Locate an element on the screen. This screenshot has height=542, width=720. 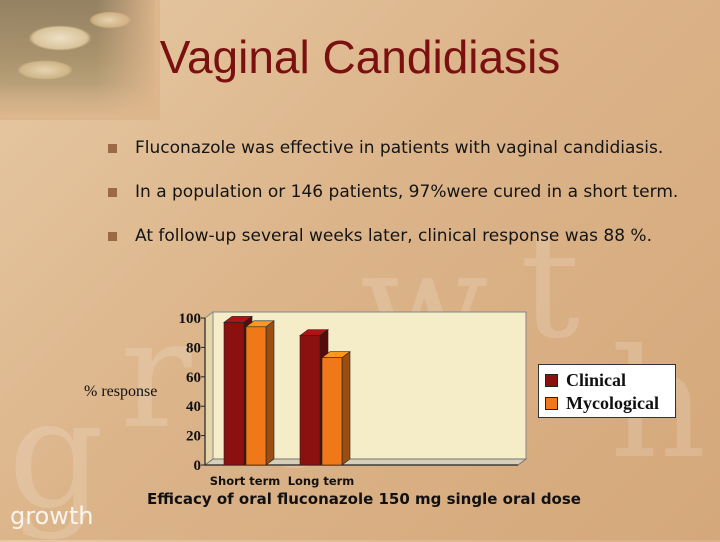
y-tick-label: 20 is located at coordinates (193, 437).